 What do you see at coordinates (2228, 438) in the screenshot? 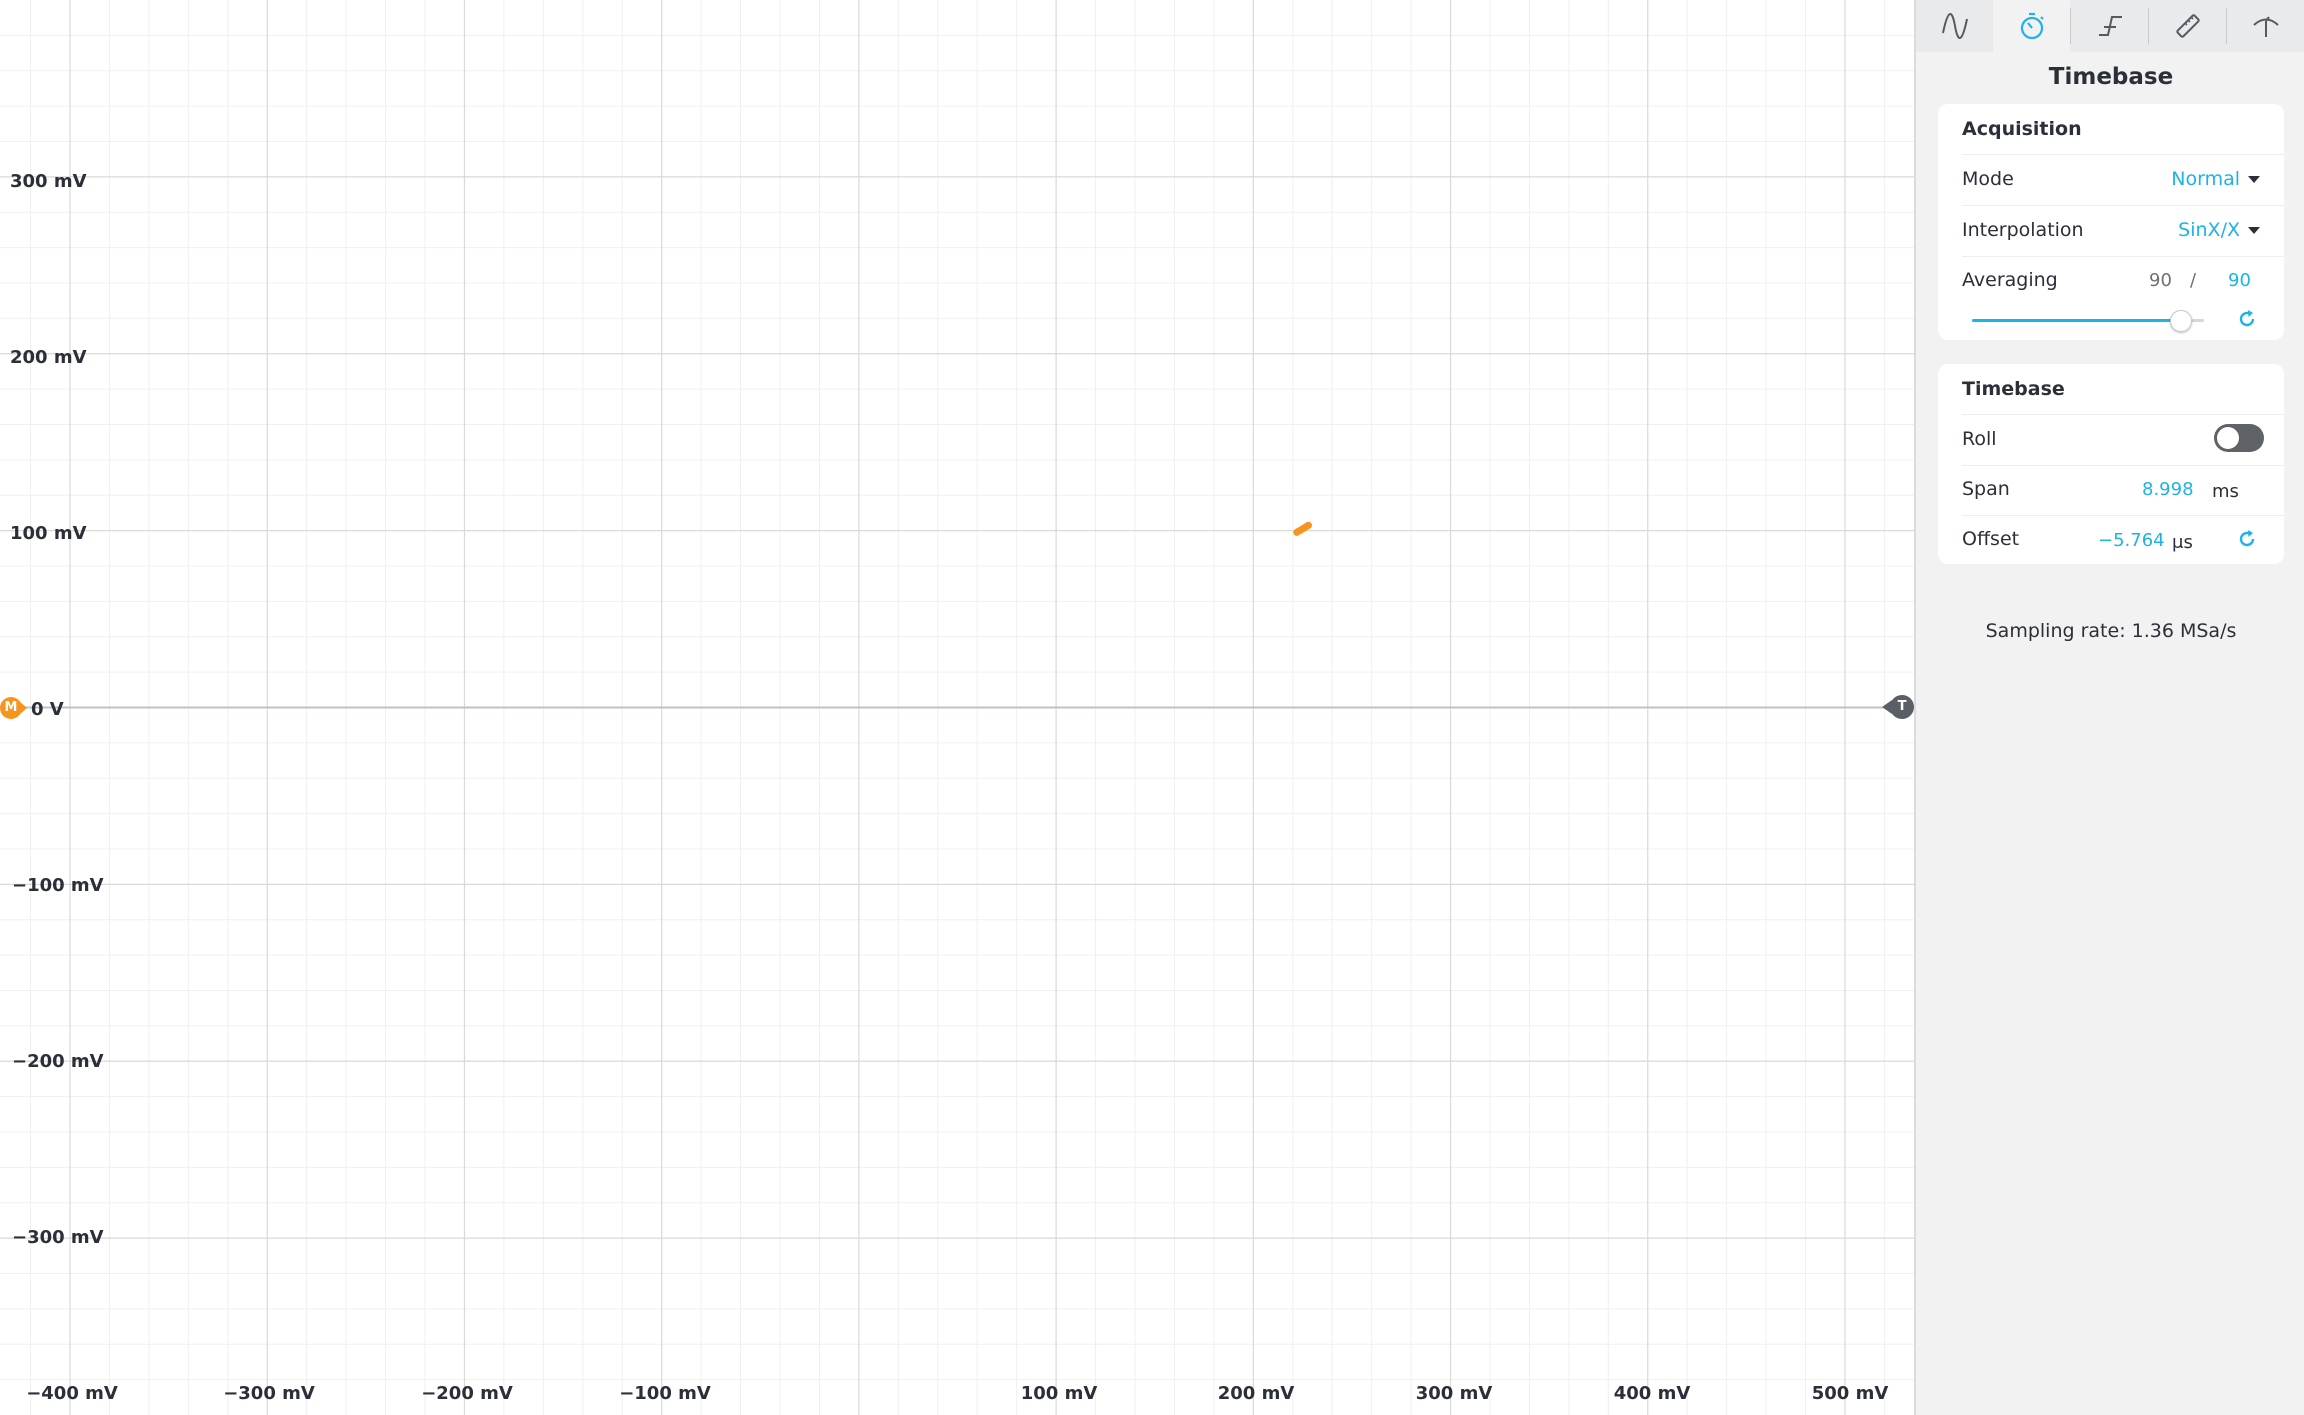
I see `roll-toggle-knob` at bounding box center [2228, 438].